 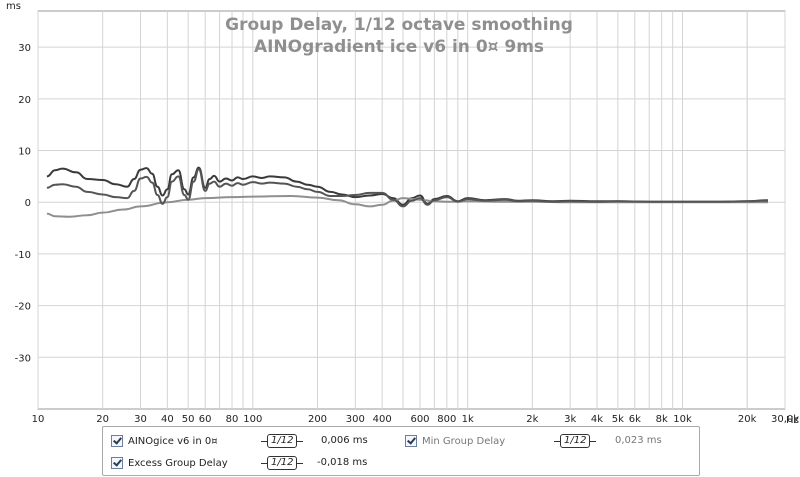 What do you see at coordinates (532, 419) in the screenshot?
I see `x-tick-label: 2k` at bounding box center [532, 419].